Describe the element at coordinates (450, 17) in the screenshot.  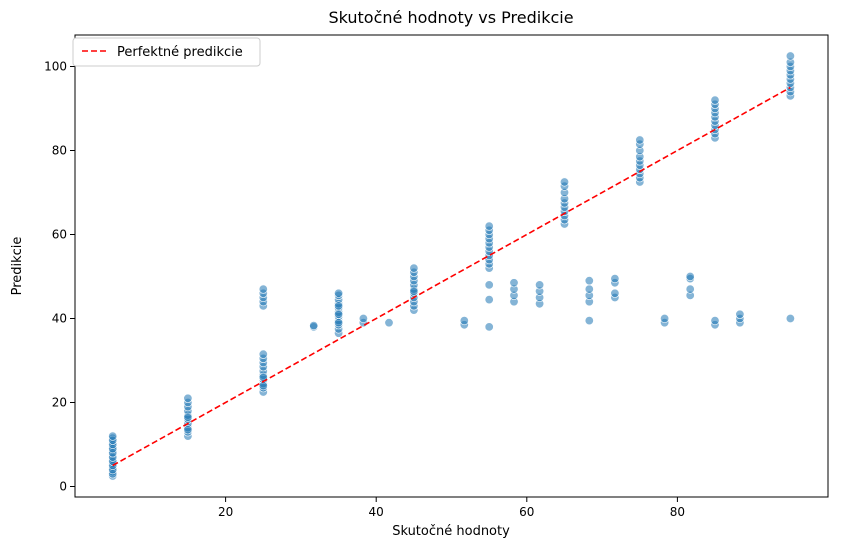
I see `chart-title: Skutočné hodnoty vs Predikcie` at that location.